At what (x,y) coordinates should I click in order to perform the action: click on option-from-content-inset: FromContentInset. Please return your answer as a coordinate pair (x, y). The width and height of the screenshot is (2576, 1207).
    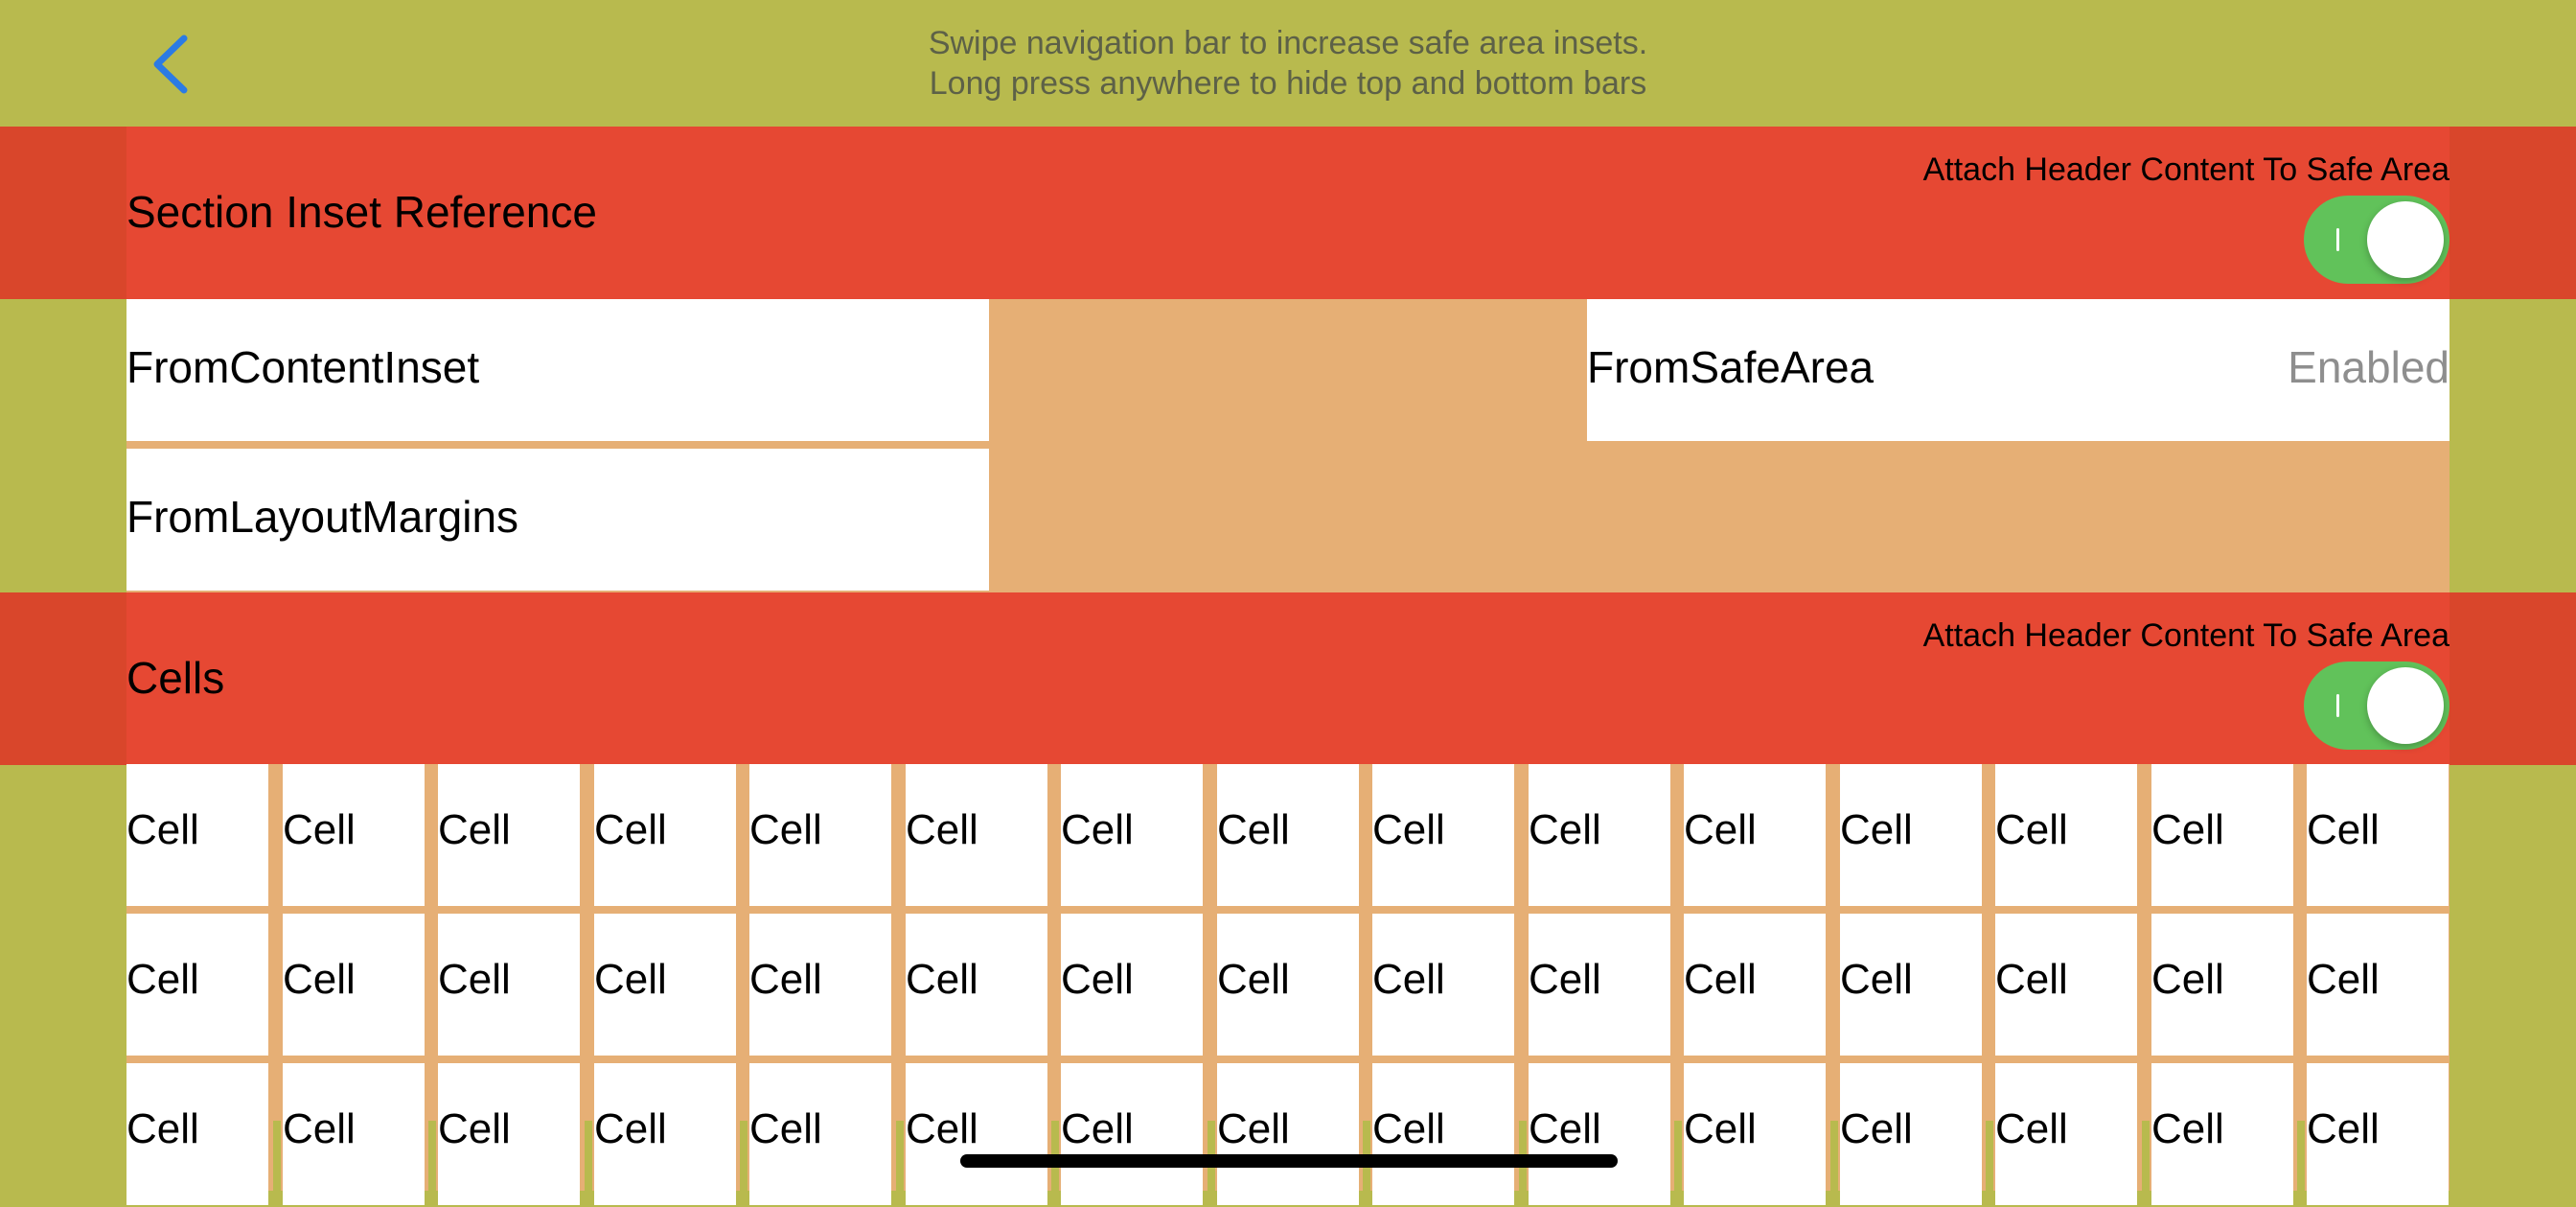
    Looking at the image, I should click on (557, 370).